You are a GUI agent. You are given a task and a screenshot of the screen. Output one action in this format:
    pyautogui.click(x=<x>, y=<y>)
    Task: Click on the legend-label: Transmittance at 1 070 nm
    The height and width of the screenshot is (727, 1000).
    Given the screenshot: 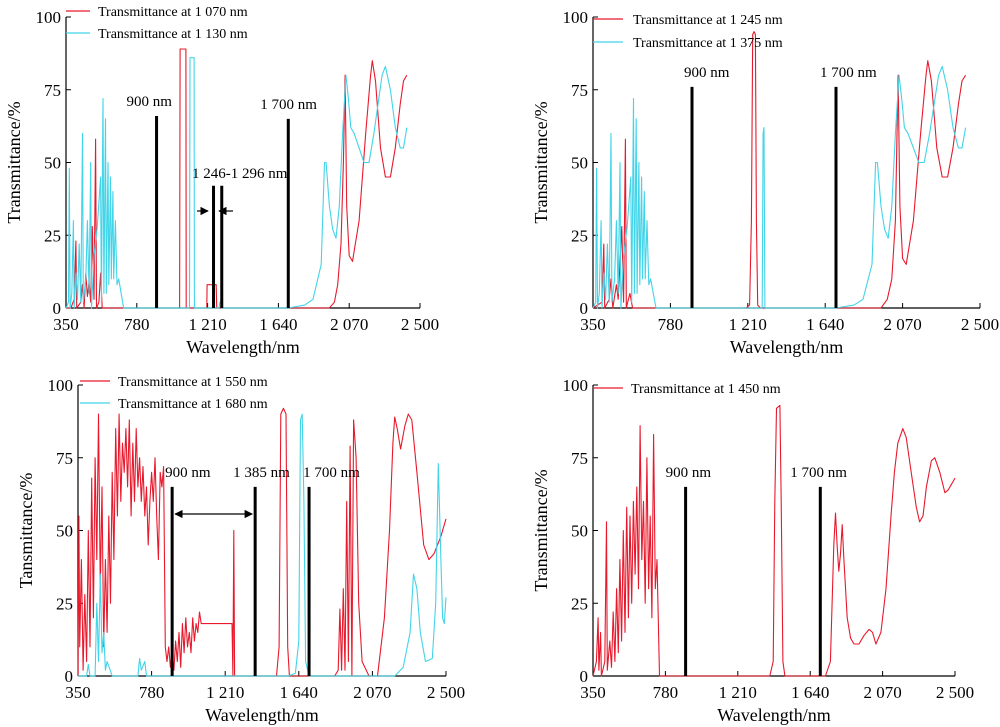 What is the action you would take?
    pyautogui.click(x=173, y=12)
    